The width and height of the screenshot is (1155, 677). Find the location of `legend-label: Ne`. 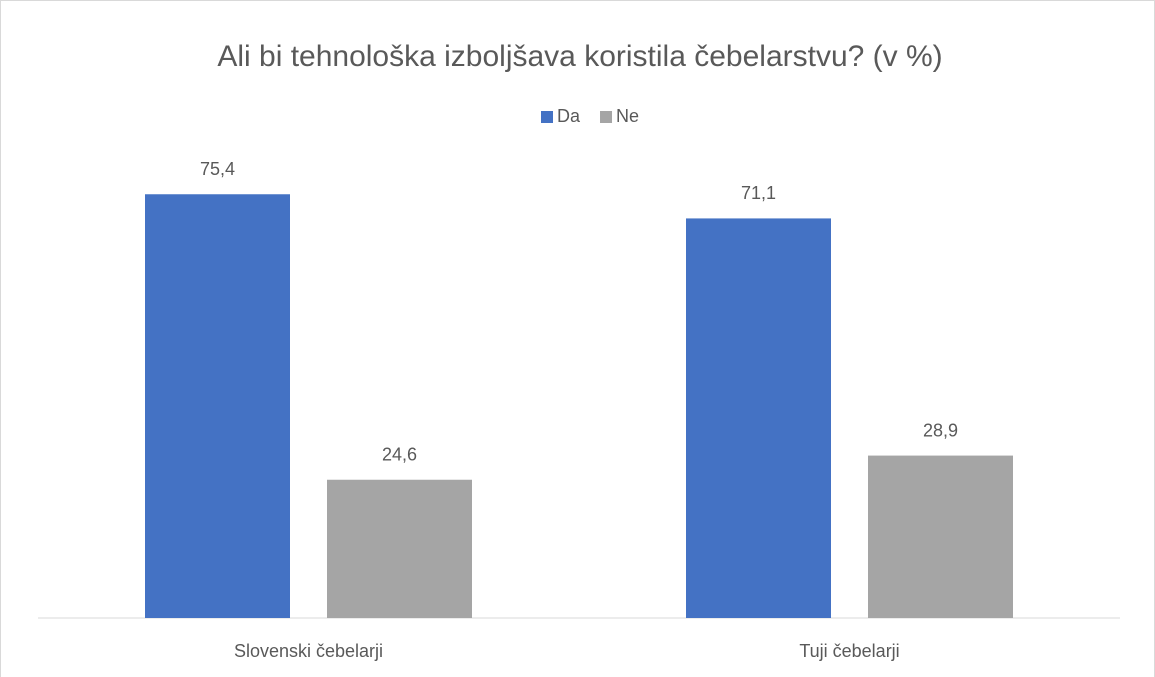

legend-label: Ne is located at coordinates (627, 116).